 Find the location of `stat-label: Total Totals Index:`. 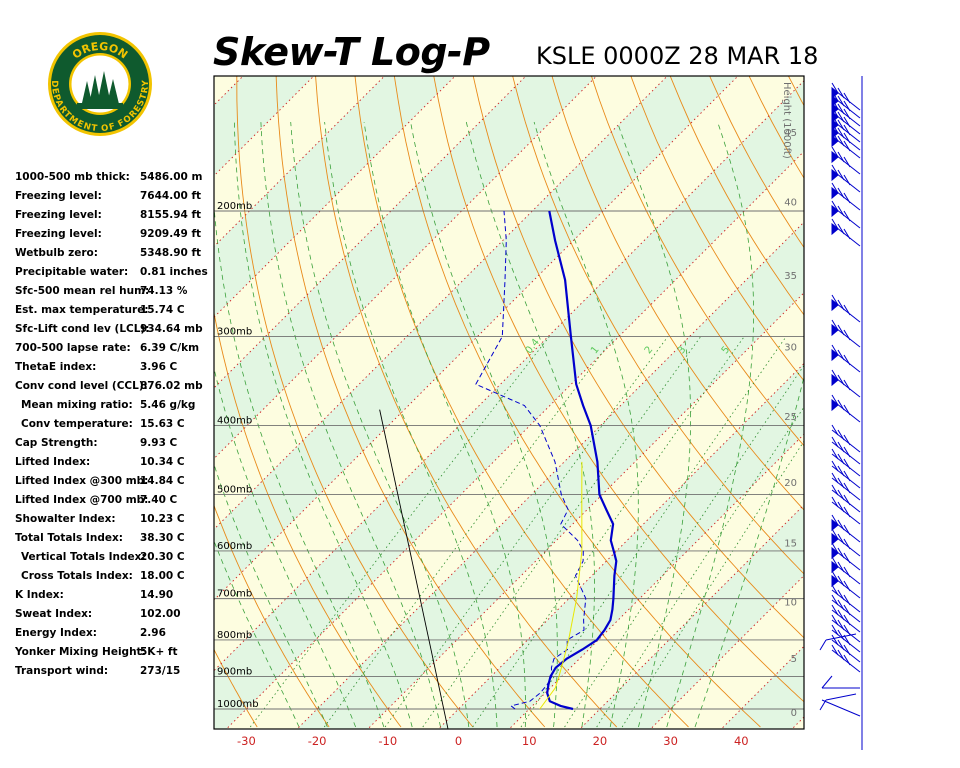

stat-label: Total Totals Index: is located at coordinates (69, 538).